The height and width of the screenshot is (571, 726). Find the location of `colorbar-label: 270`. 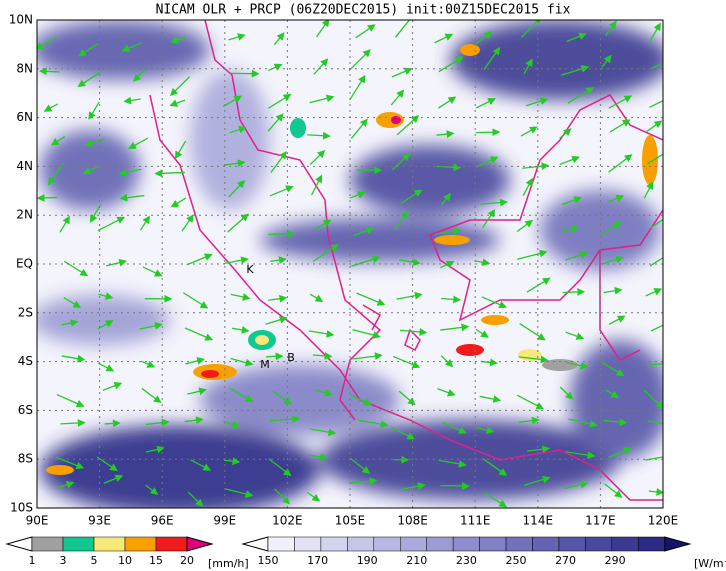

colorbar-label: 270 is located at coordinates (565, 560).